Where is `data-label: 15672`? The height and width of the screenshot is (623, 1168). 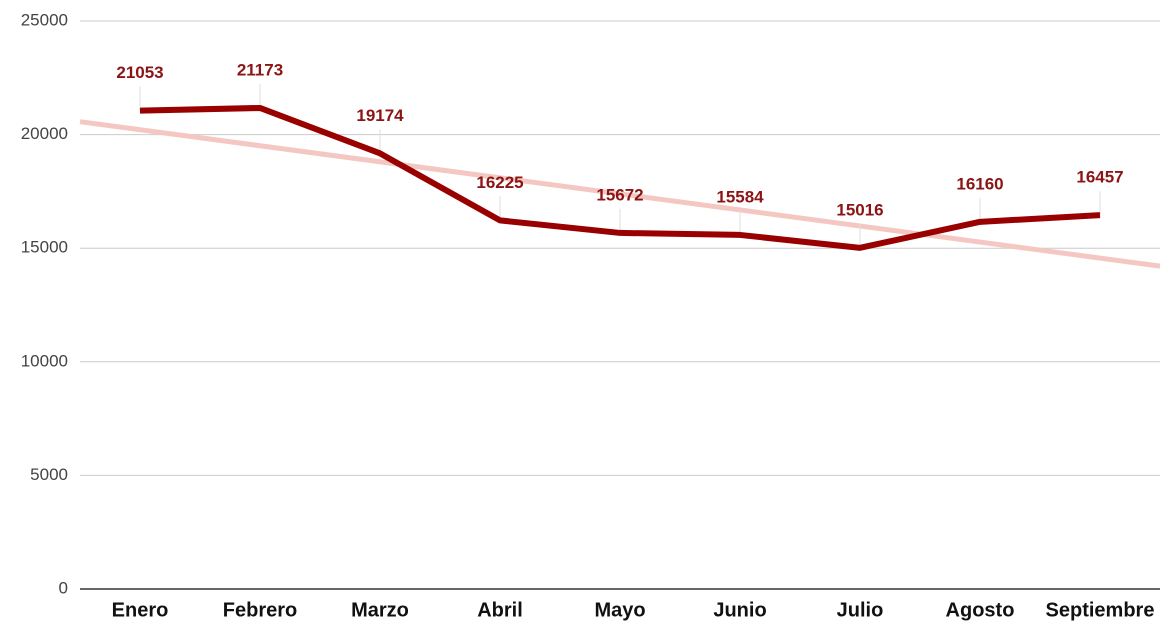 data-label: 15672 is located at coordinates (619, 194).